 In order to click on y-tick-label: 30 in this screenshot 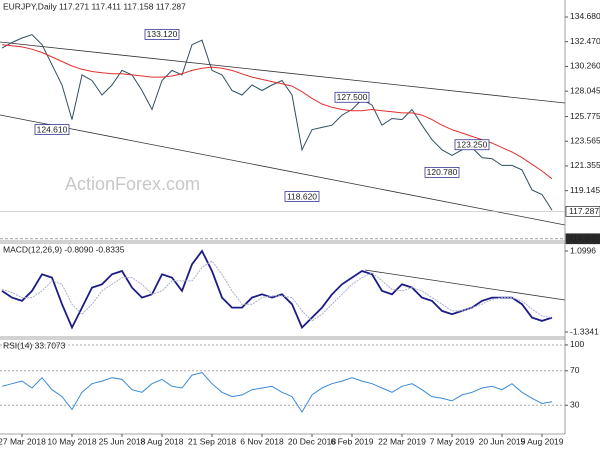, I will do `click(575, 404)`.